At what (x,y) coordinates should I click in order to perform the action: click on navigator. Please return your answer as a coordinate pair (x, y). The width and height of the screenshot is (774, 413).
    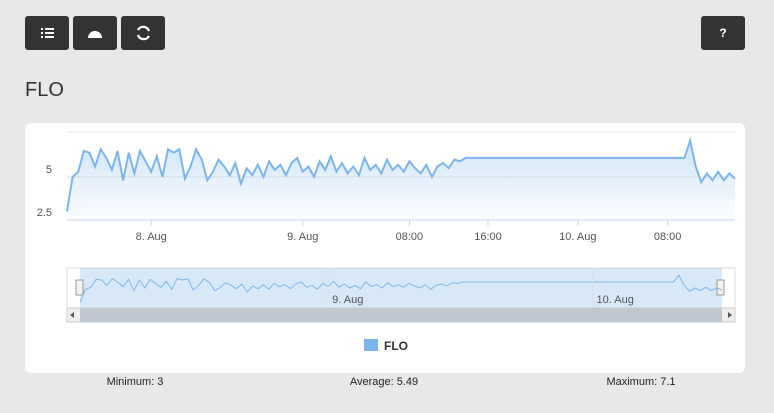
    Looking at the image, I should click on (401, 295).